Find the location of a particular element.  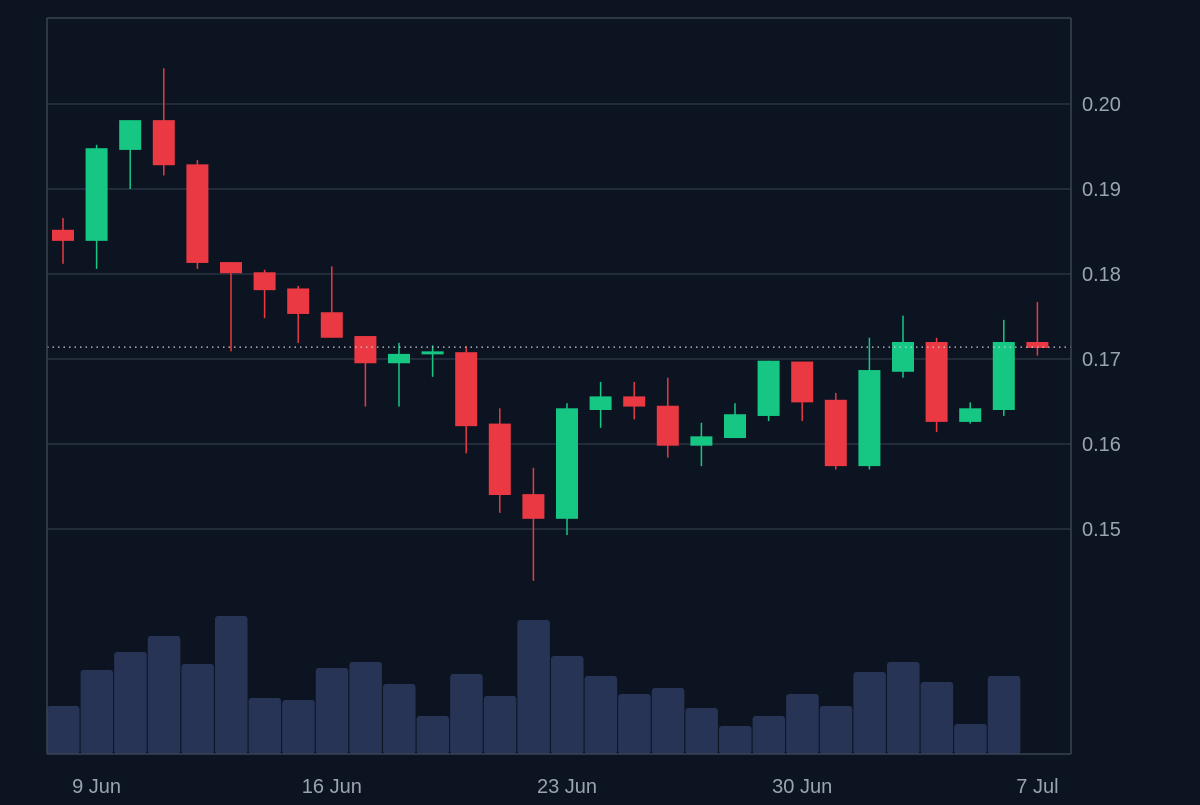

x-axis-ticks: 9 Jun 16 Jun 23 Jun 30 Jun 7 Jul is located at coordinates (565, 787).